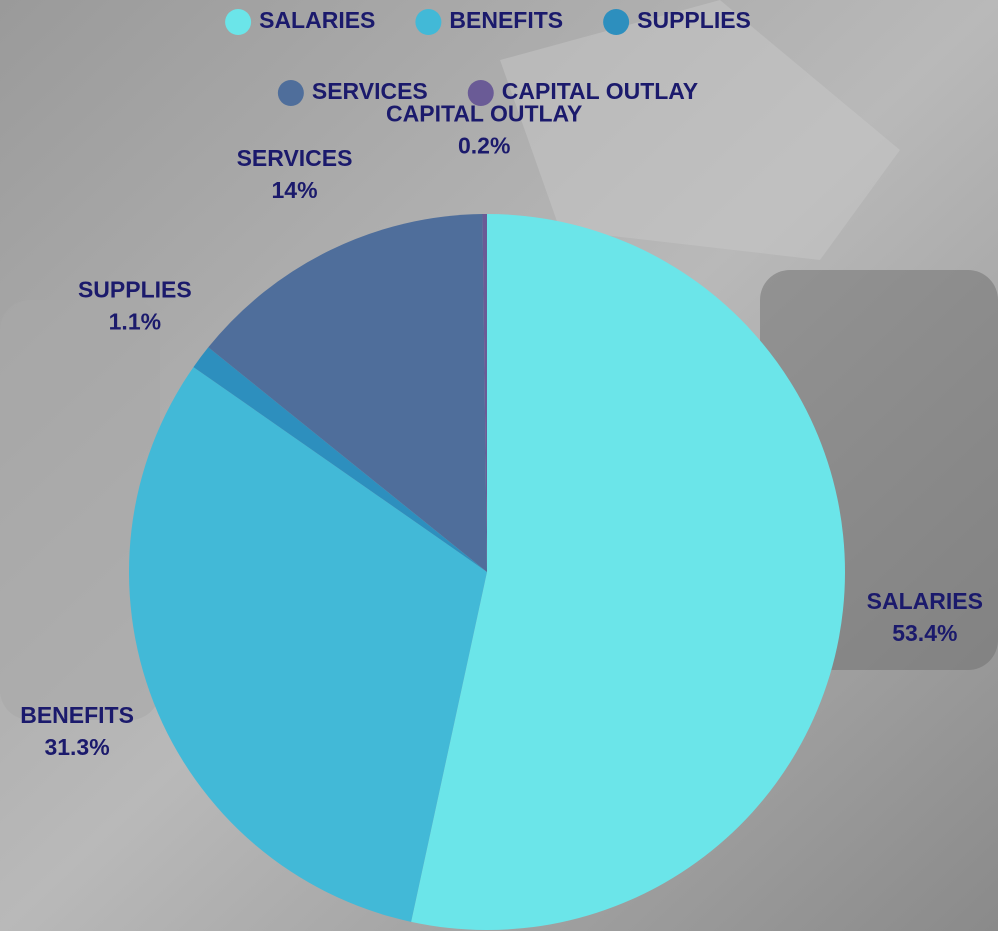 The width and height of the screenshot is (998, 931). What do you see at coordinates (76, 747) in the screenshot?
I see `slice-label-value: 31.3%` at bounding box center [76, 747].